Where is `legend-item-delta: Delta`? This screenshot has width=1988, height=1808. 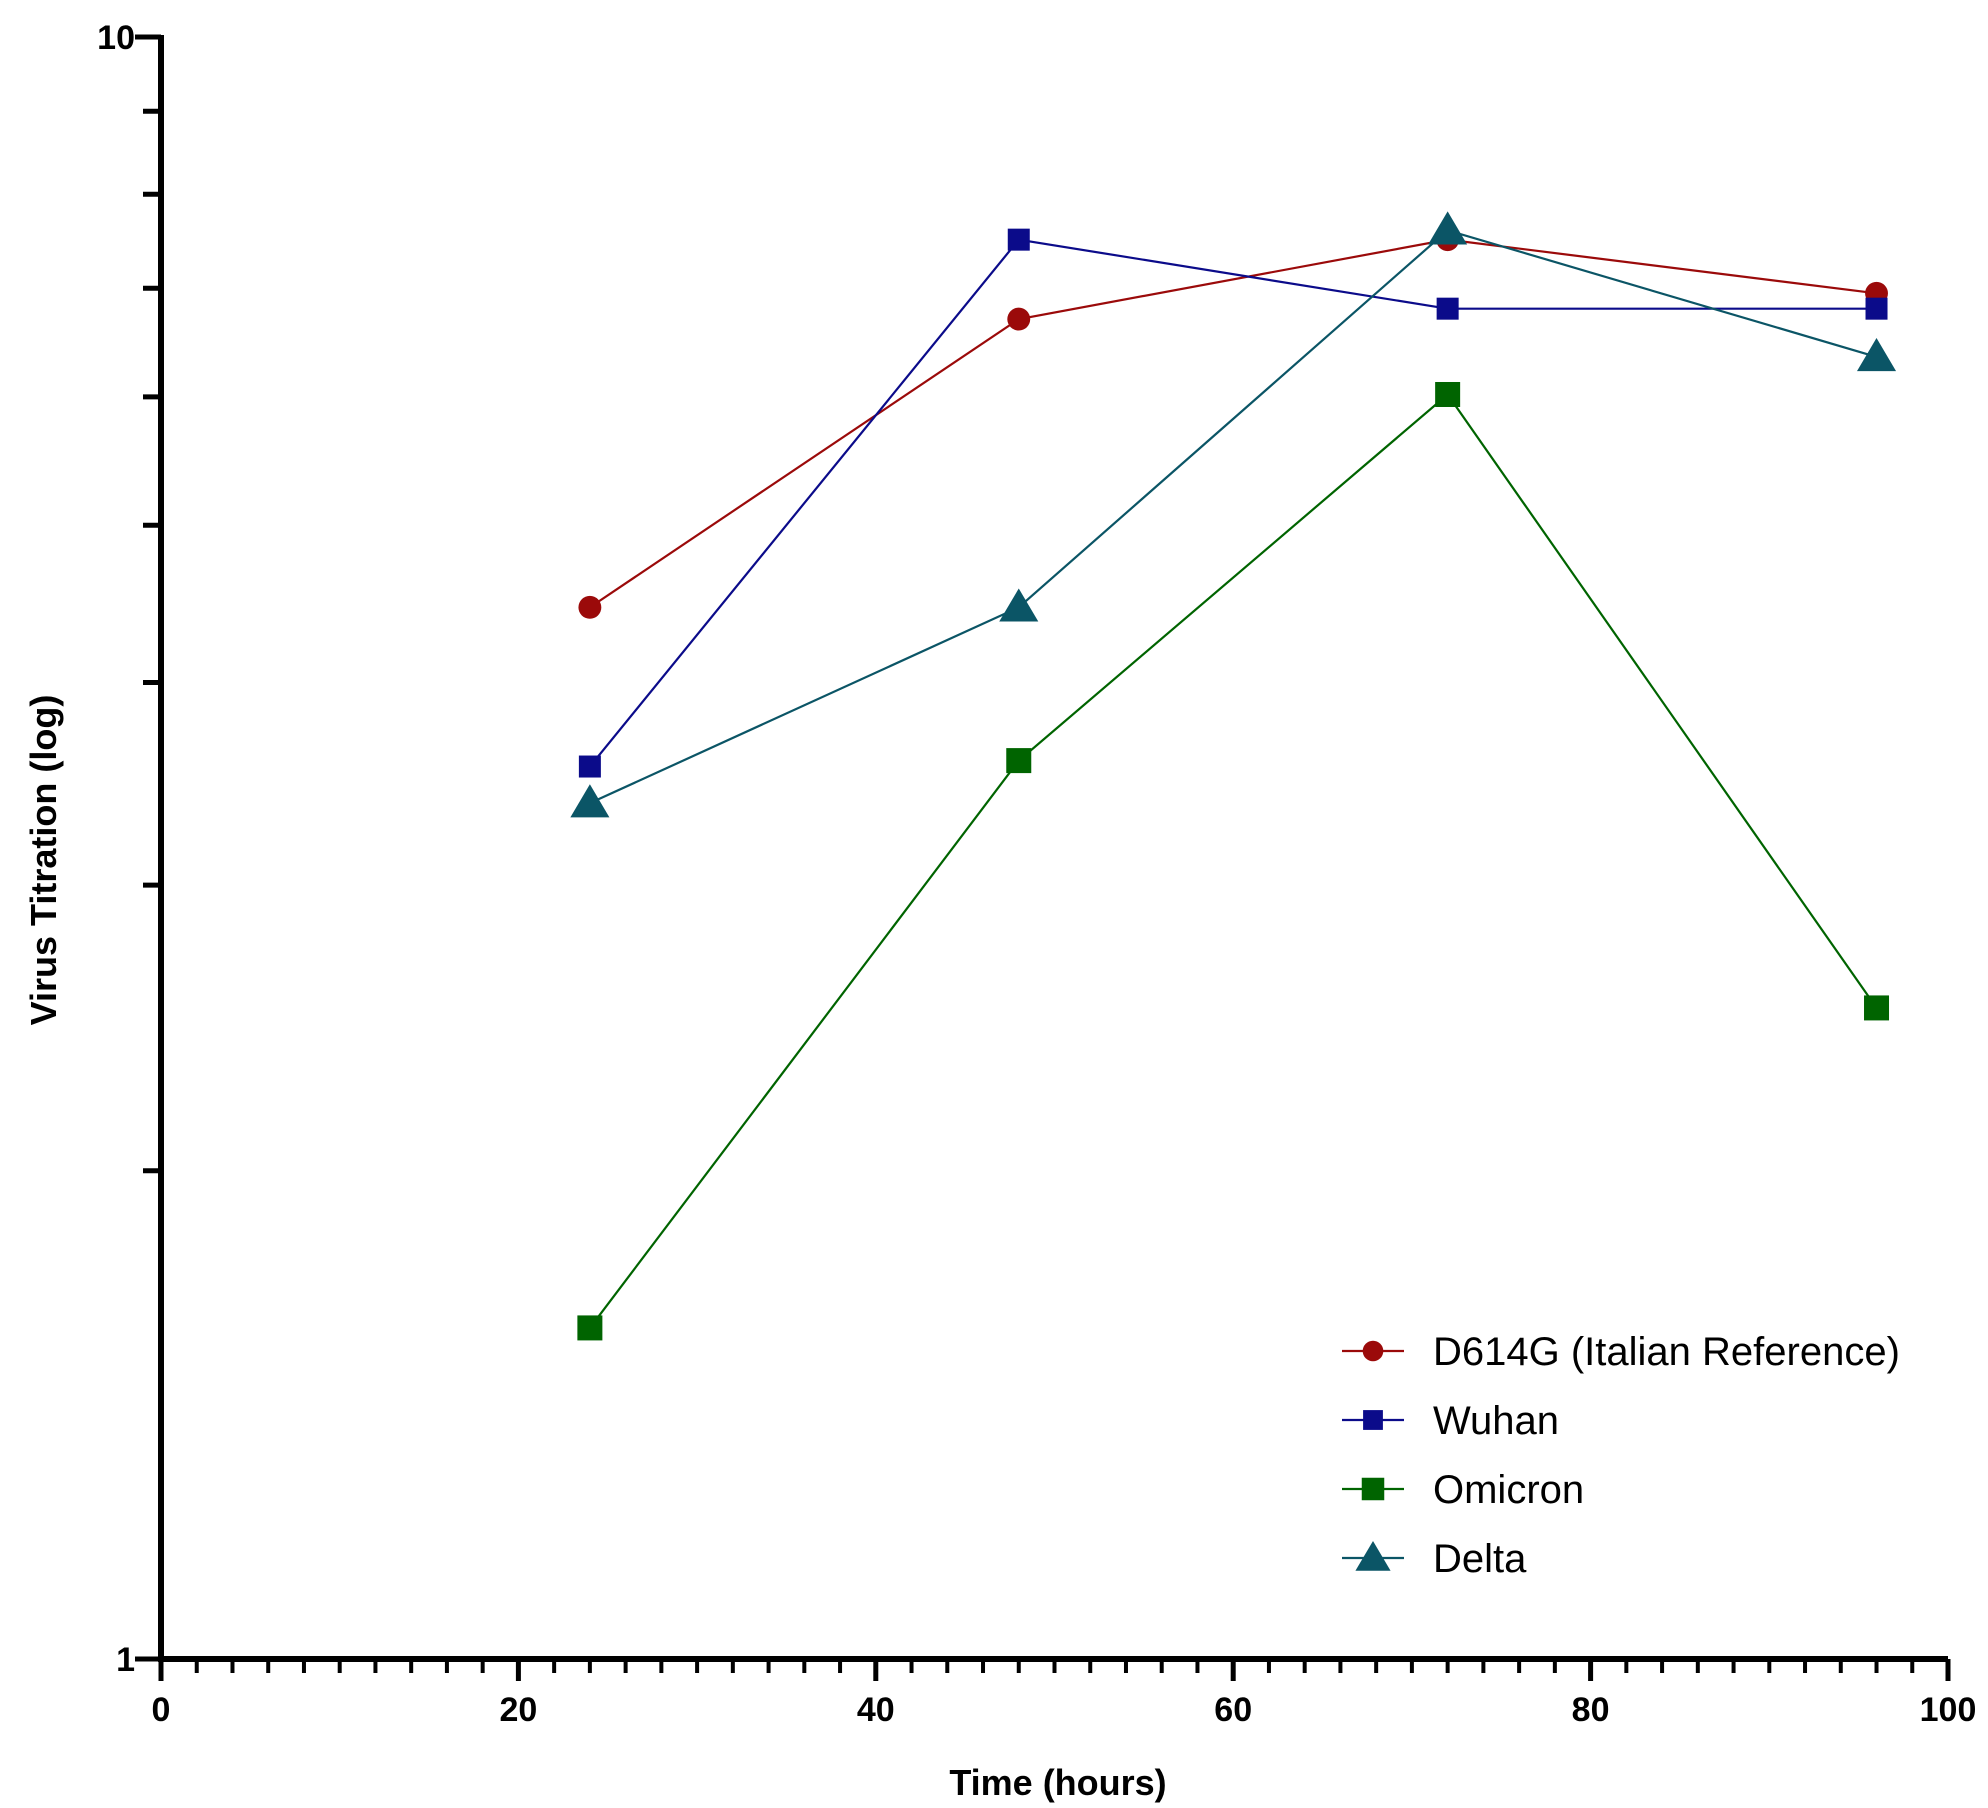
legend-item-delta: Delta is located at coordinates (1434, 1559).